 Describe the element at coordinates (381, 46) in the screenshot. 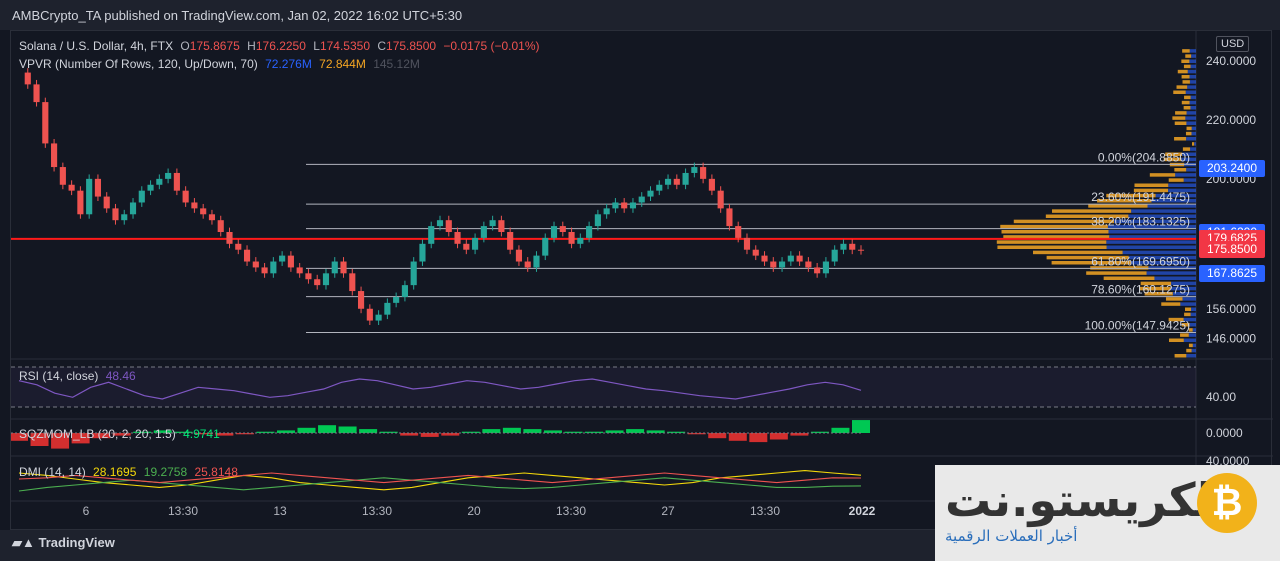

I see `close-label: C` at that location.